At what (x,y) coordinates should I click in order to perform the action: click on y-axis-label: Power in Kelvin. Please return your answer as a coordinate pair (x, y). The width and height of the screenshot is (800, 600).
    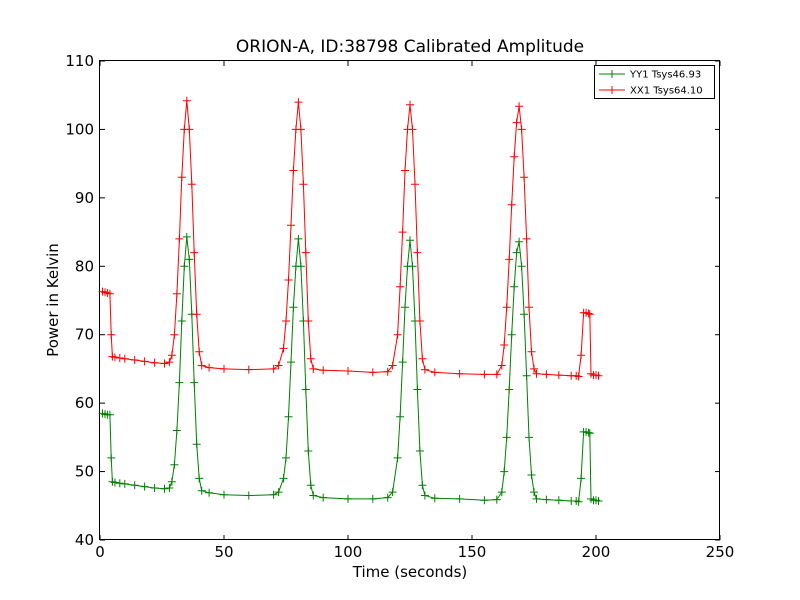
    Looking at the image, I should click on (53, 300).